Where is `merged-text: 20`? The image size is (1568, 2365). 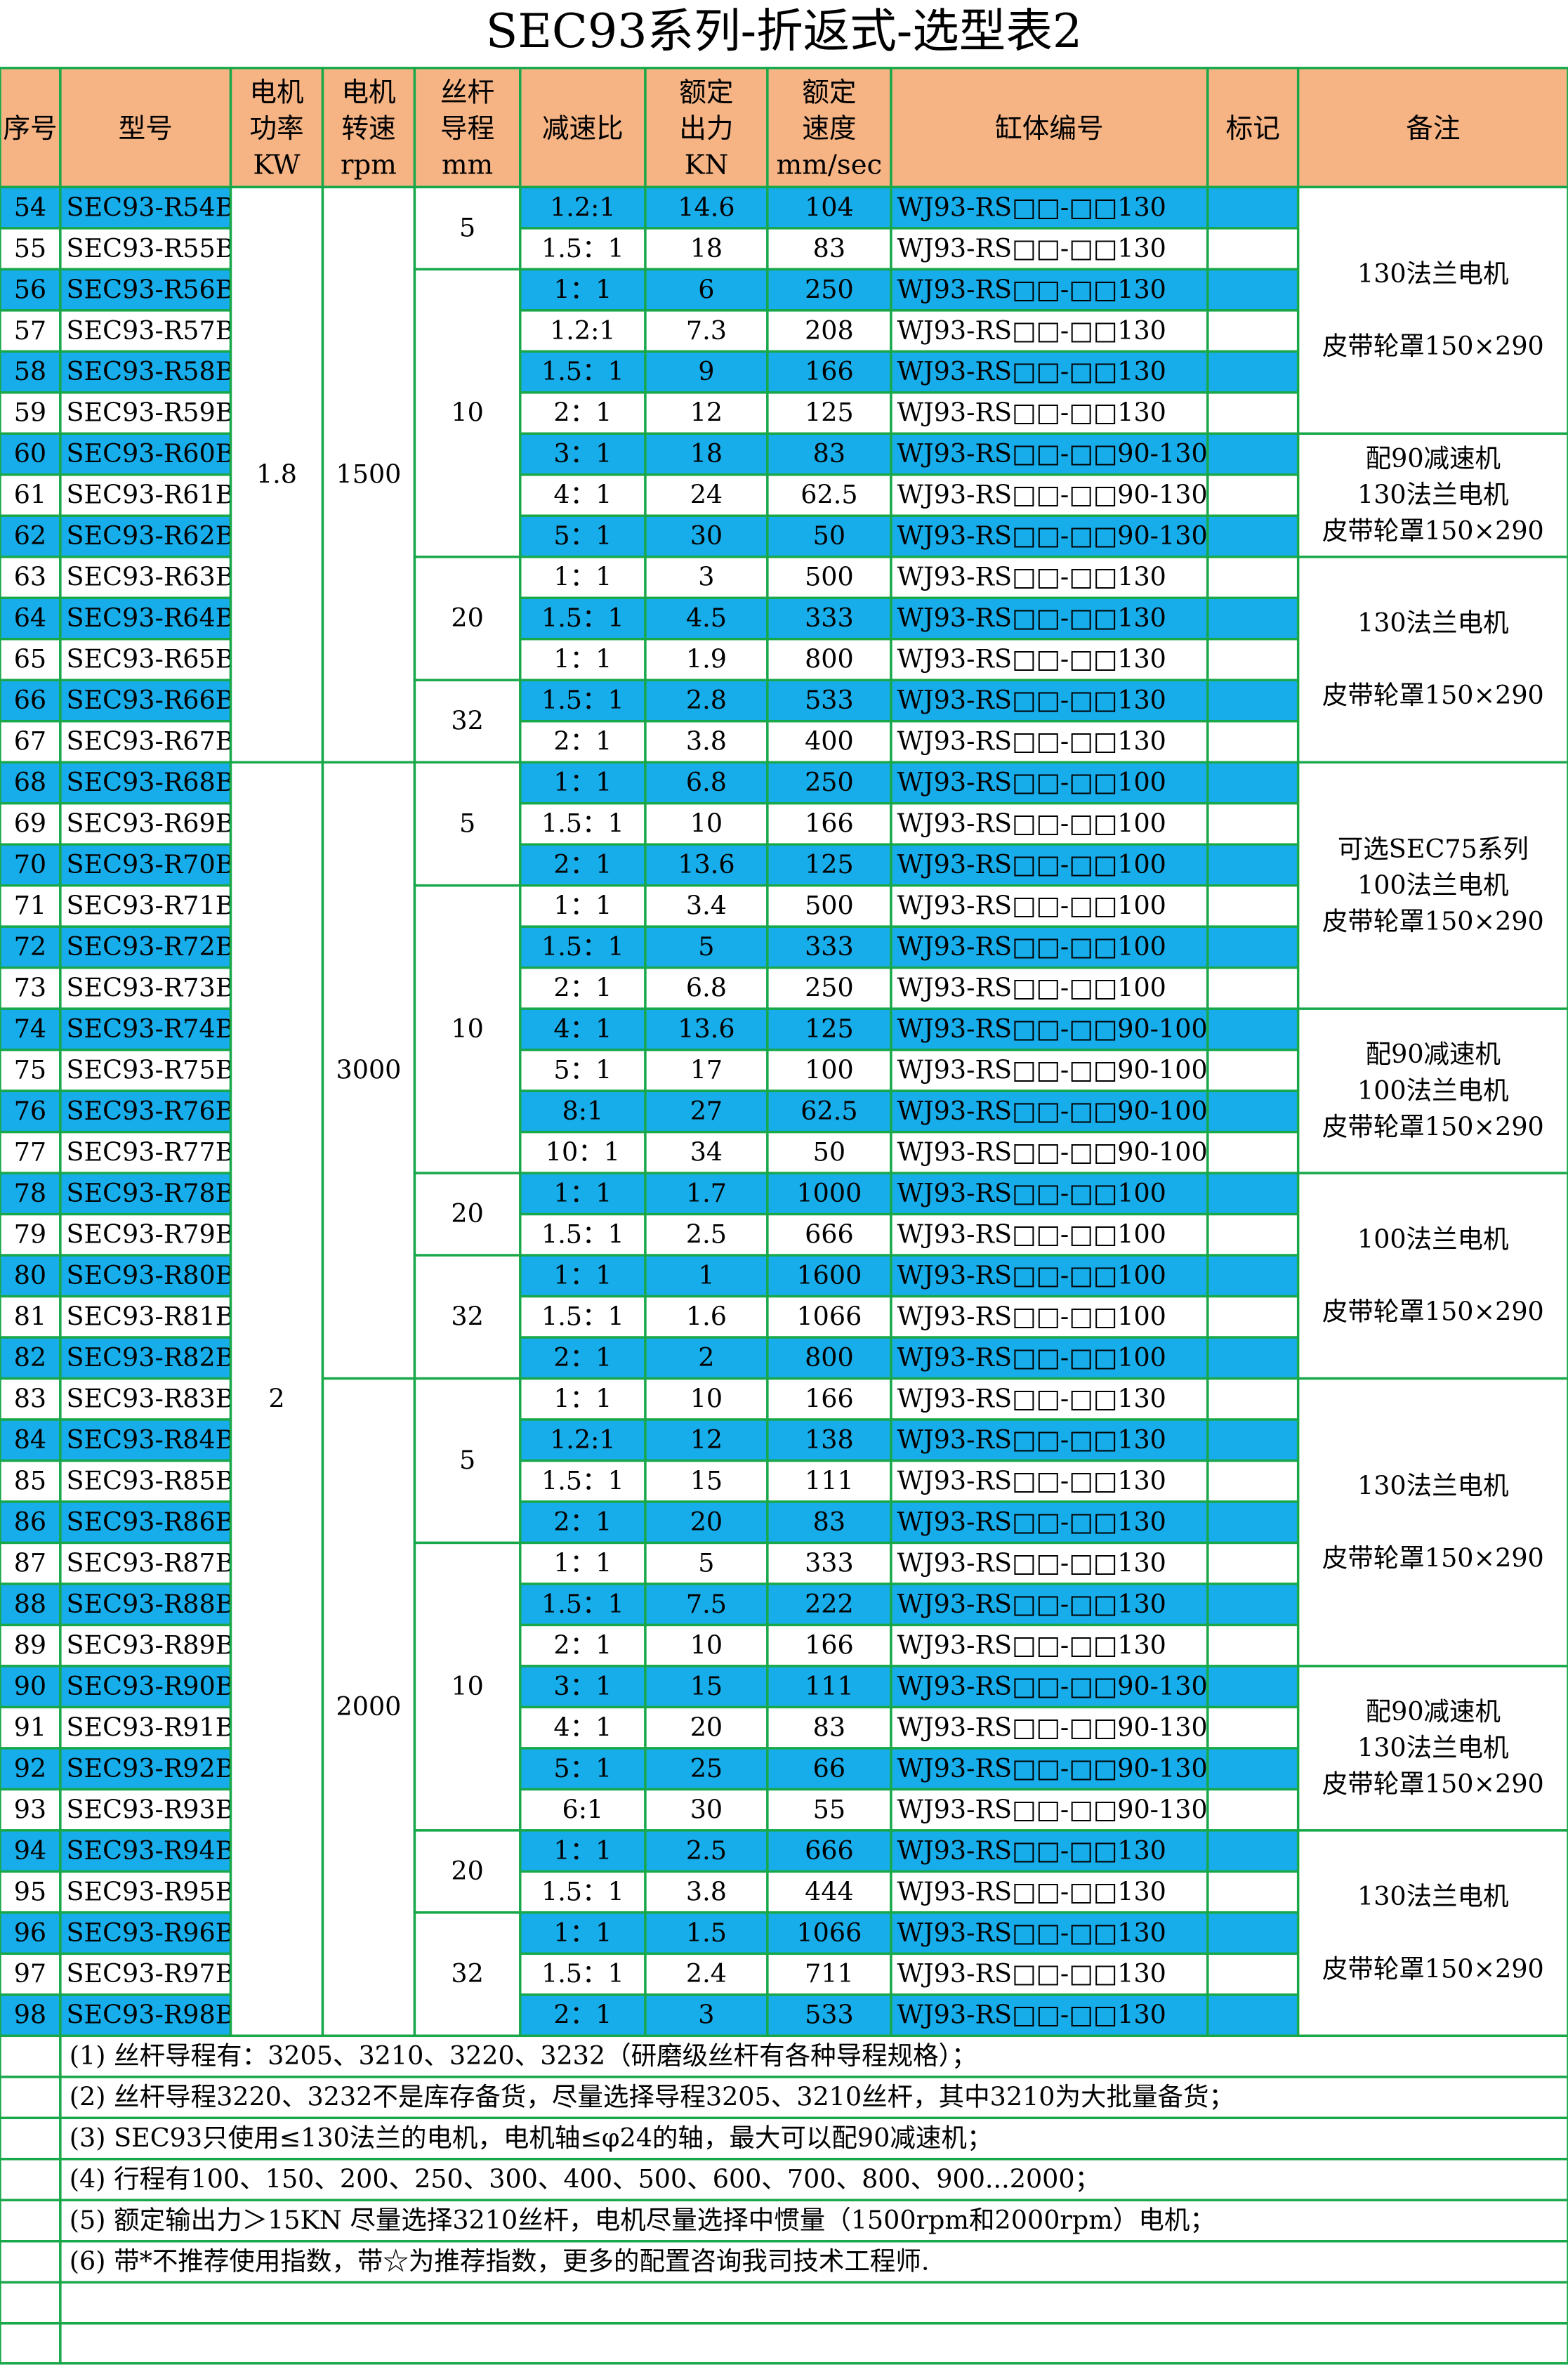 merged-text: 20 is located at coordinates (467, 1213).